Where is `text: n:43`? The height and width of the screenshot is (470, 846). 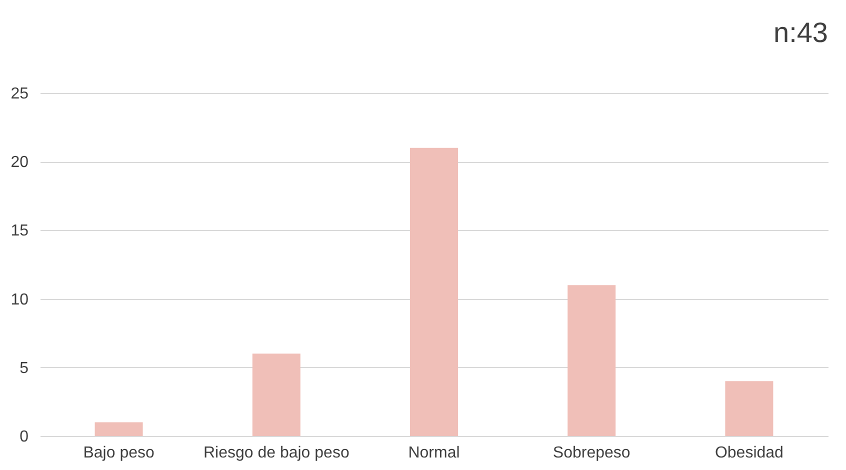 text: n:43 is located at coordinates (801, 32).